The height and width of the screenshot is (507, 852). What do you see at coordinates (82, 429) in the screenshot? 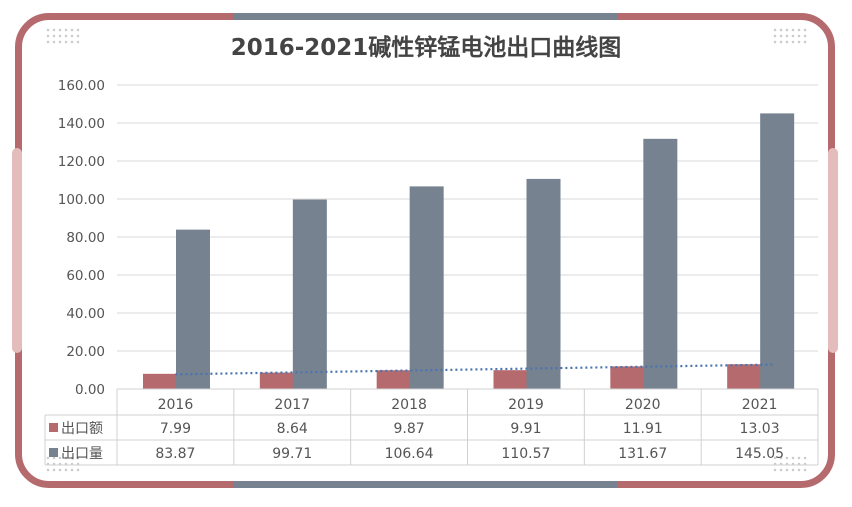
I see `legend-label: 出口额` at bounding box center [82, 429].